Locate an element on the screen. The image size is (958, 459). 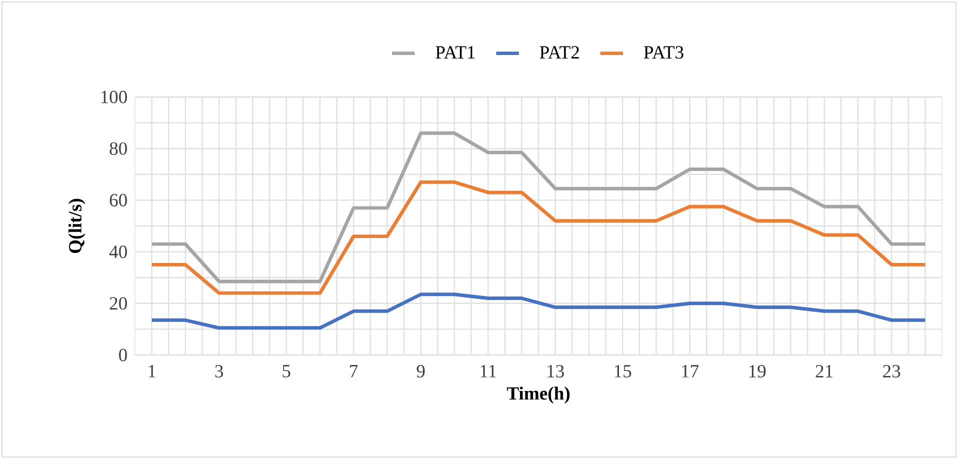
y-tick-label: 20 is located at coordinates (118, 303).